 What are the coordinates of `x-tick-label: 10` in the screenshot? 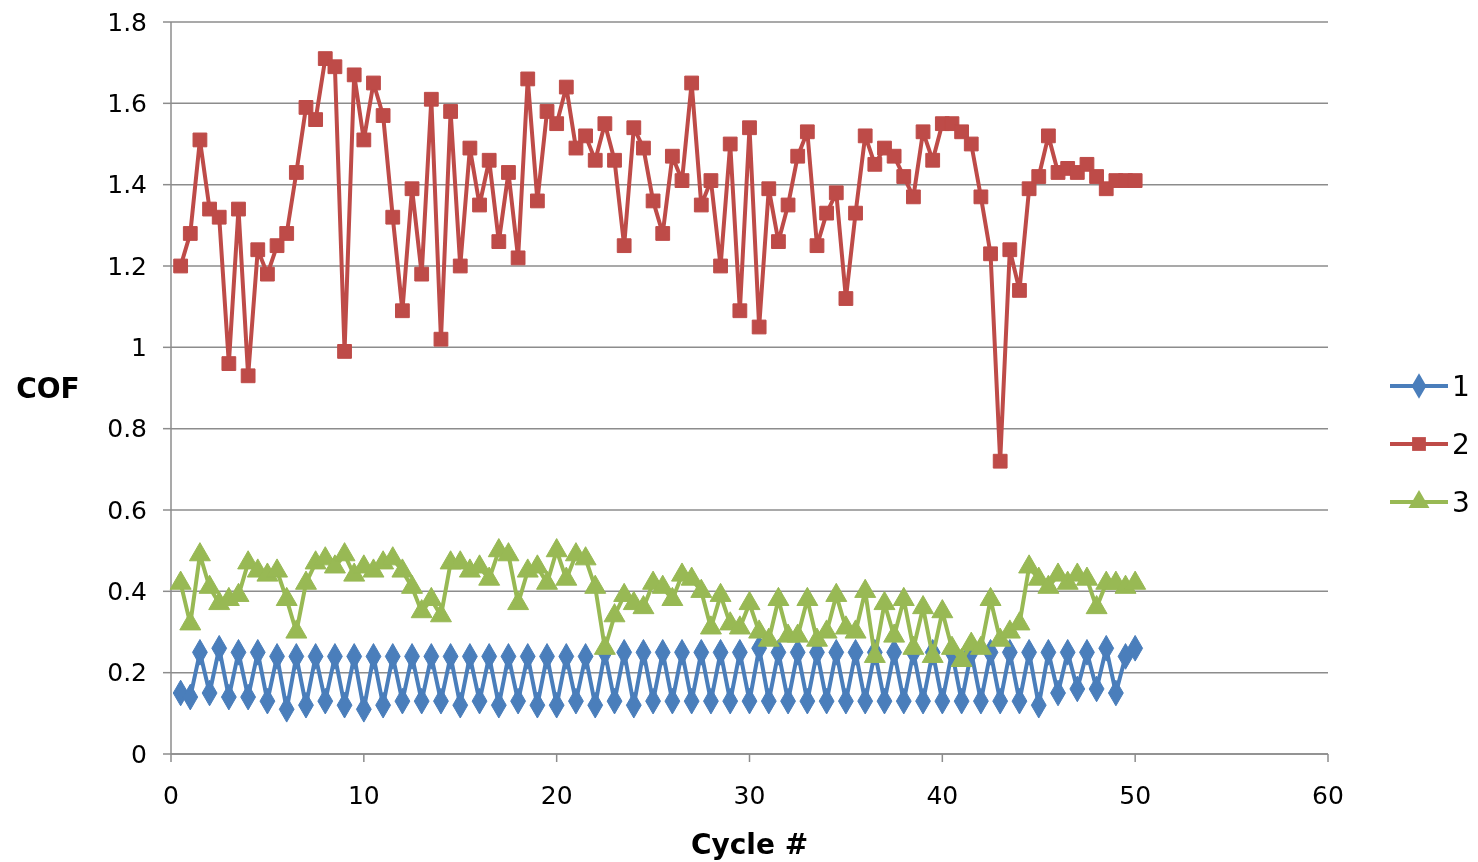 It's located at (363, 795).